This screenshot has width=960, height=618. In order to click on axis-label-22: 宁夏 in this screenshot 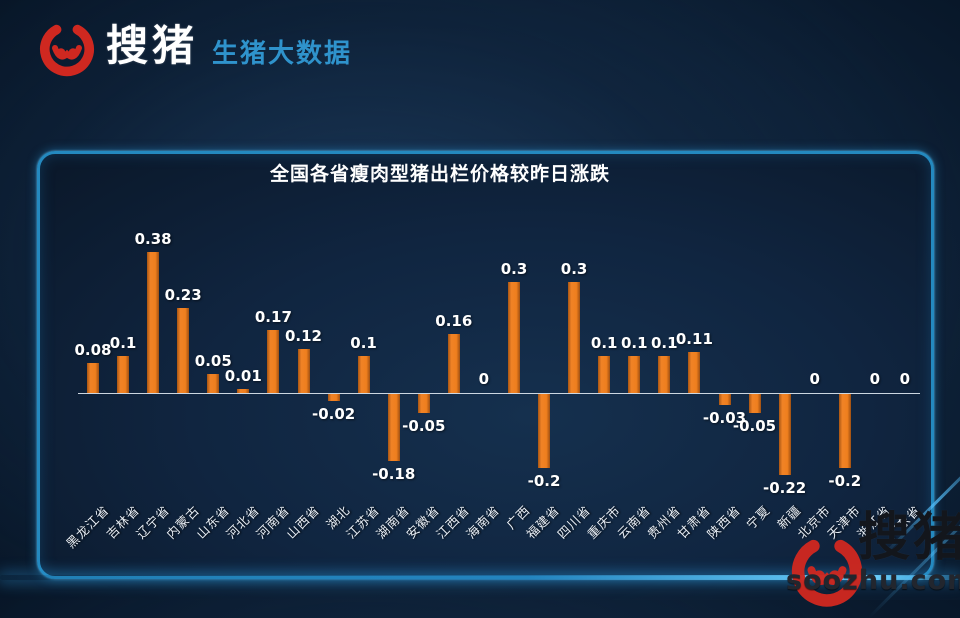, I will do `click(759, 518)`.